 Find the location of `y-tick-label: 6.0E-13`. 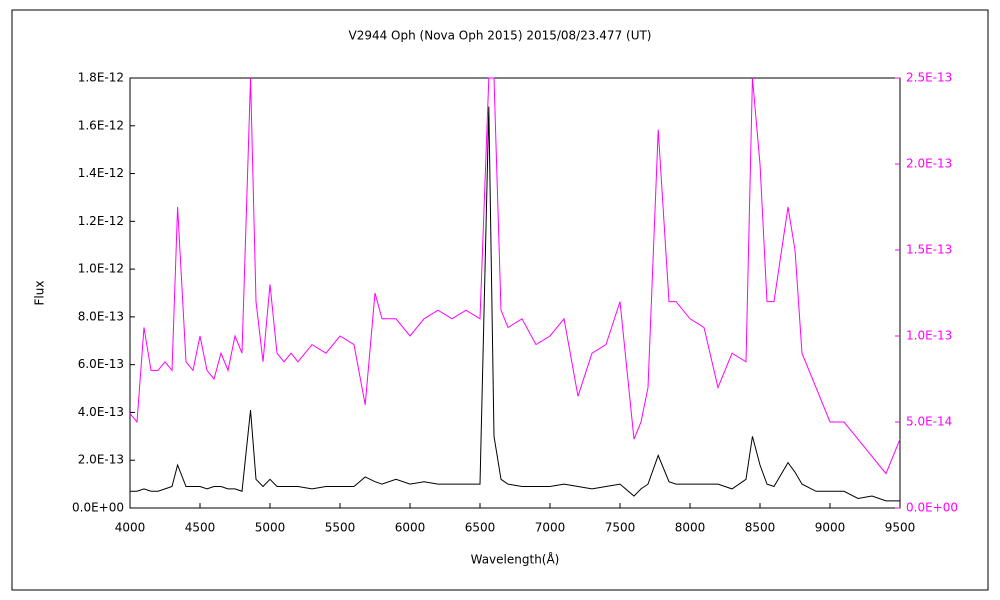

y-tick-label: 6.0E-13 is located at coordinates (101, 364).